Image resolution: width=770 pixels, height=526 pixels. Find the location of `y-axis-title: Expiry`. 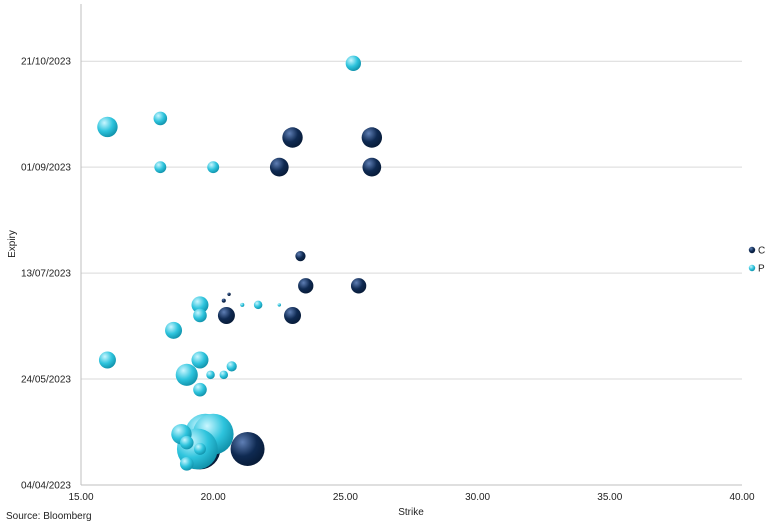

y-axis-title: Expiry is located at coordinates (12, 244).